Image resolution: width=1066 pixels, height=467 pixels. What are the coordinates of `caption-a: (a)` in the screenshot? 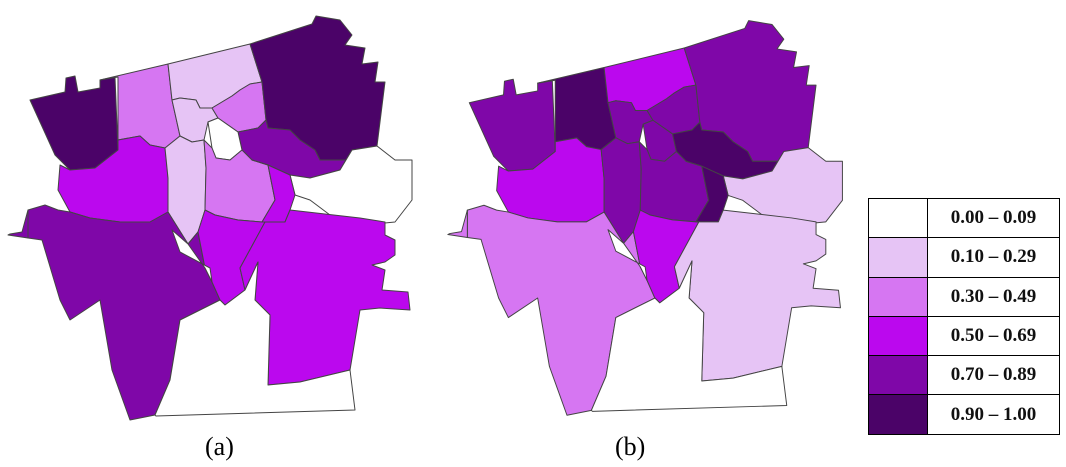 It's located at (219, 446).